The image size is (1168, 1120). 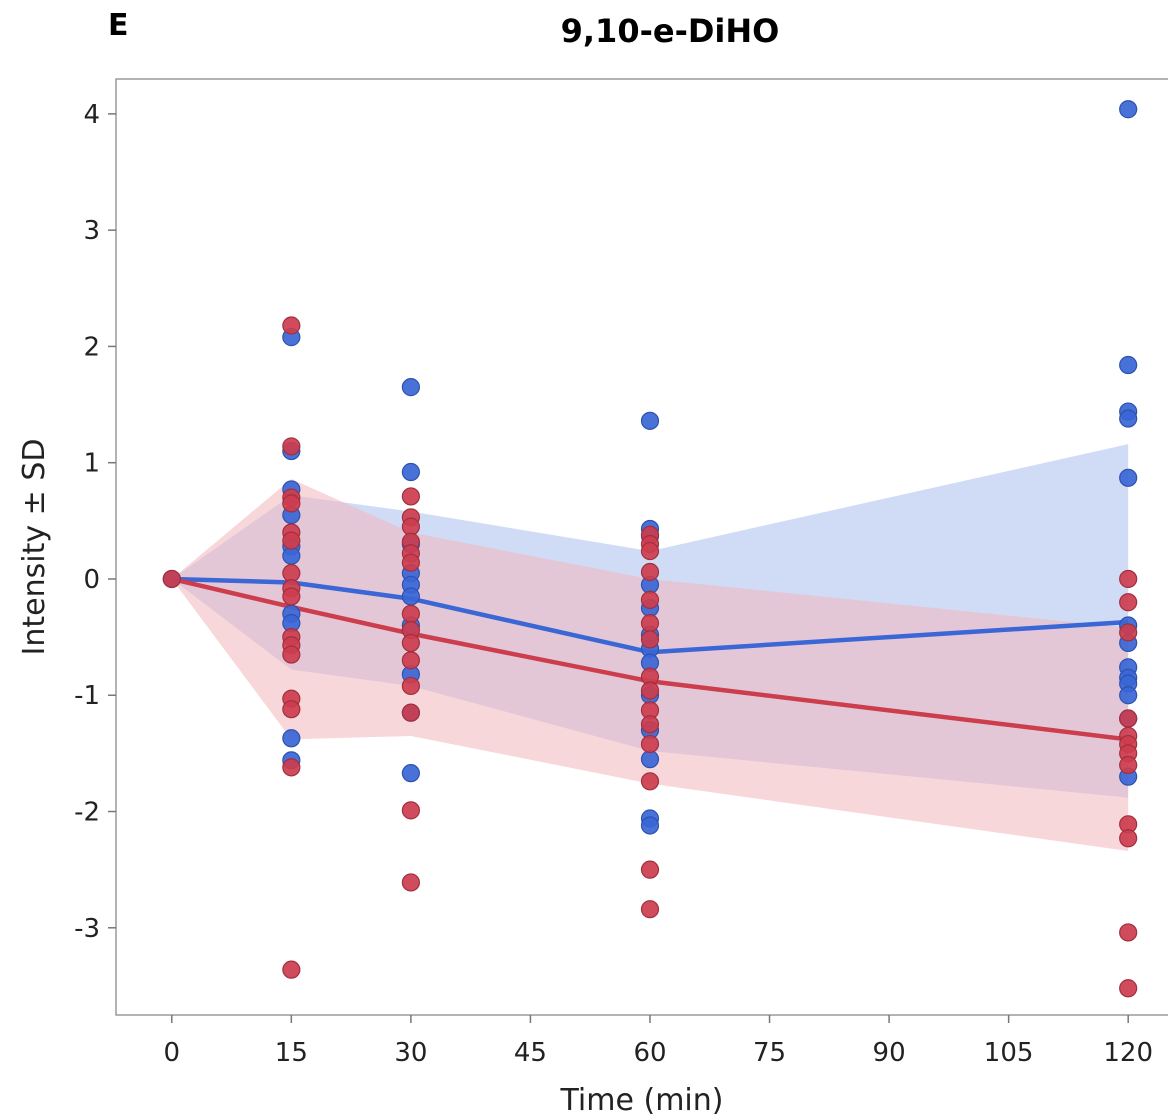 I want to click on x-tick-label: 75, so click(x=769, y=1053).